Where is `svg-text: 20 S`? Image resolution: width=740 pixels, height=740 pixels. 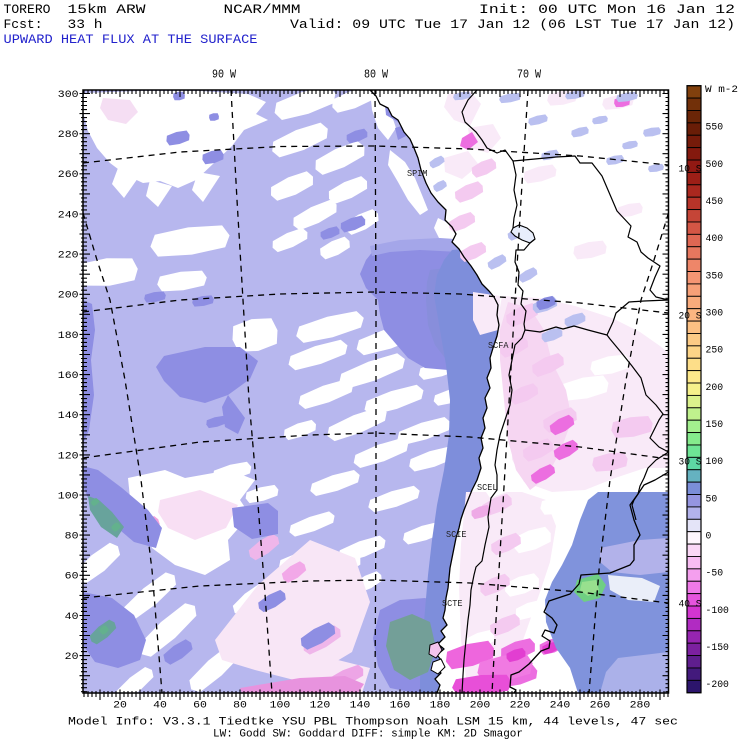
svg-text: 20 S is located at coordinates (690, 317).